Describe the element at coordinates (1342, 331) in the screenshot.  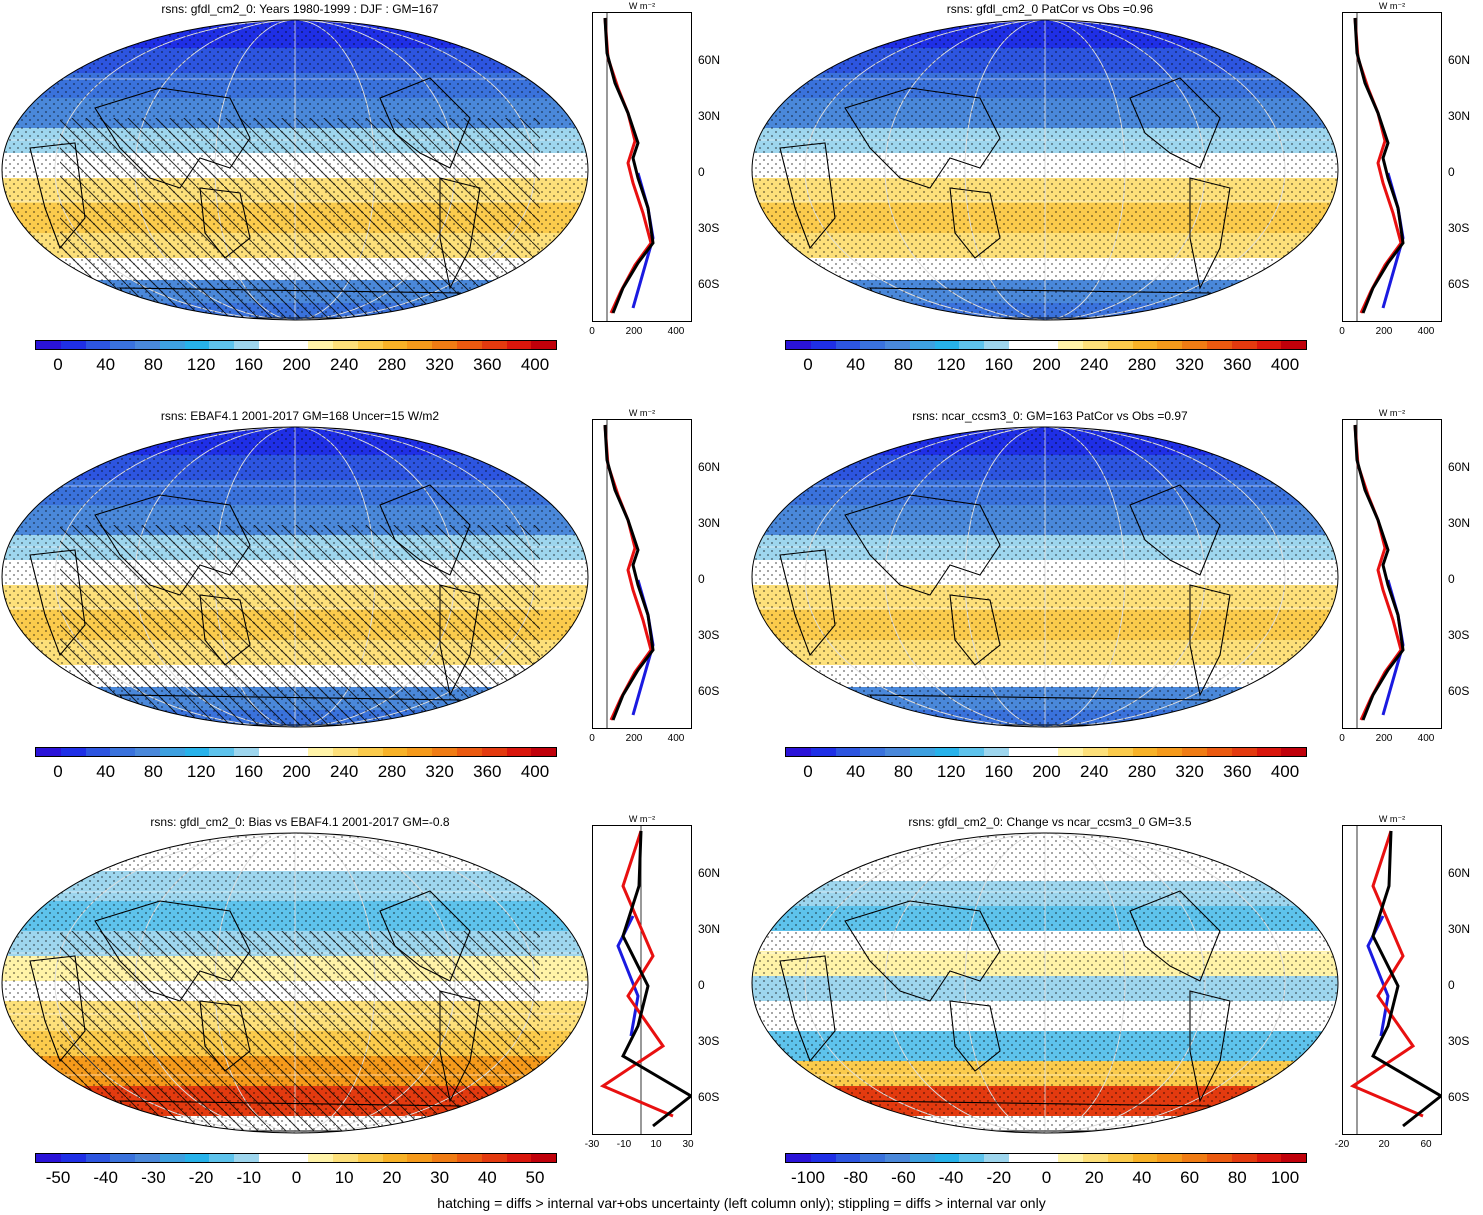
I see `profile-x-tick-label: 0` at that location.